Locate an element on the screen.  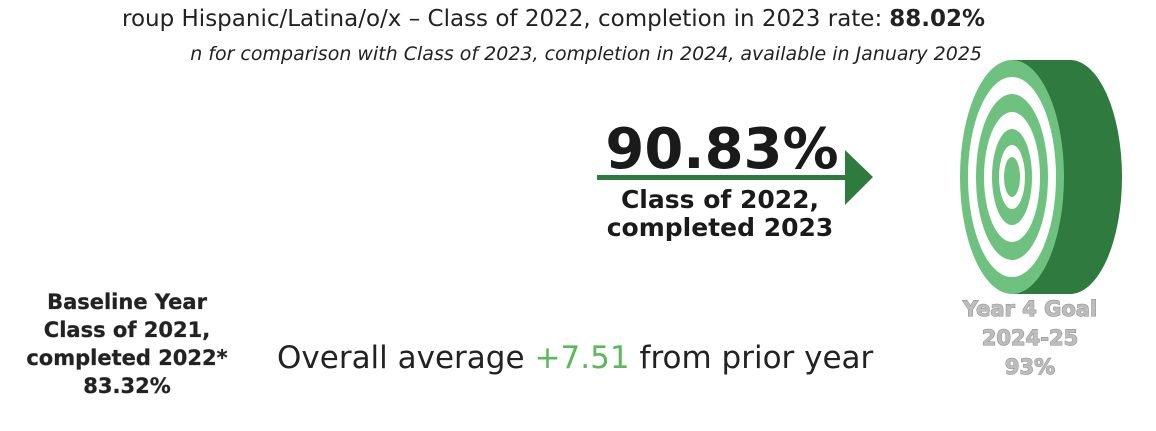
change-text: Overall average +7.51 from prior year is located at coordinates (575, 358).